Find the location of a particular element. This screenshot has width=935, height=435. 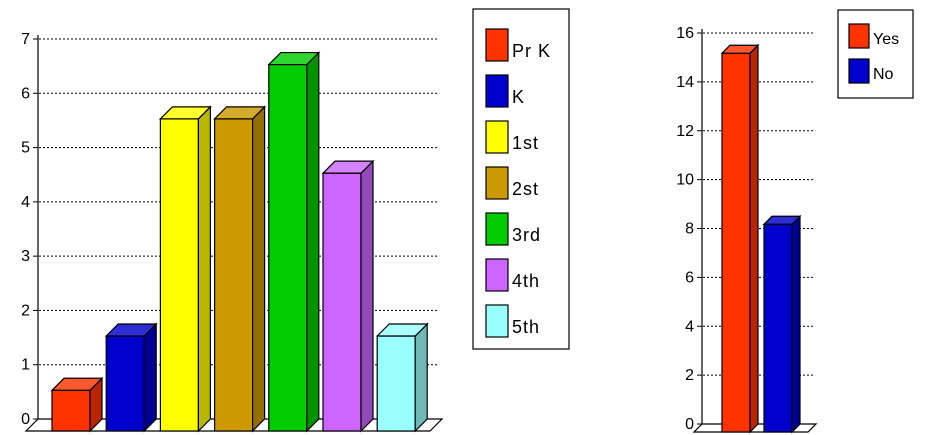

y-tick-label: 7 is located at coordinates (25, 39).